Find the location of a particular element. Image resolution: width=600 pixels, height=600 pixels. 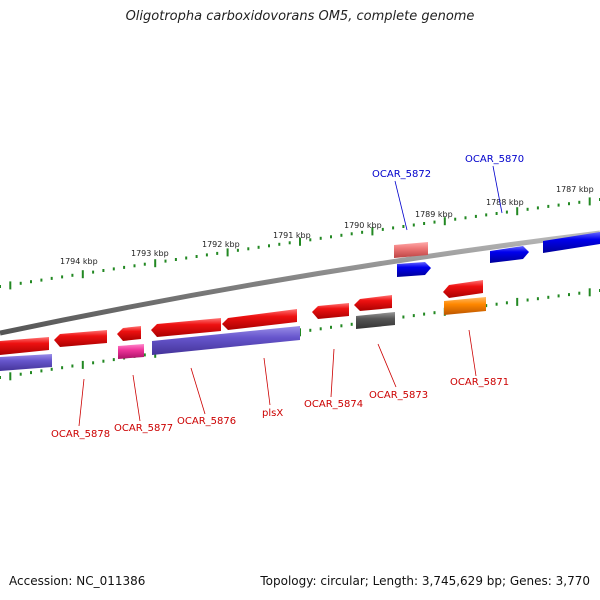

scale-label-1788kbp: 1788 kbp is located at coordinates (505, 202).